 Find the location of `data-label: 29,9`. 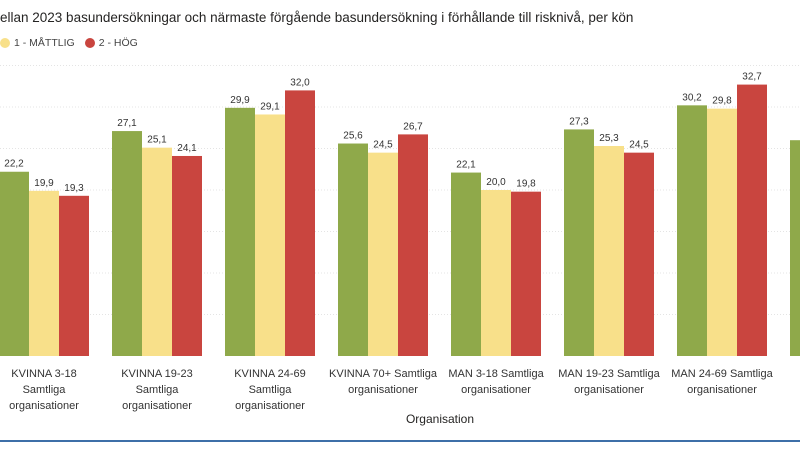

data-label: 29,9 is located at coordinates (240, 100).